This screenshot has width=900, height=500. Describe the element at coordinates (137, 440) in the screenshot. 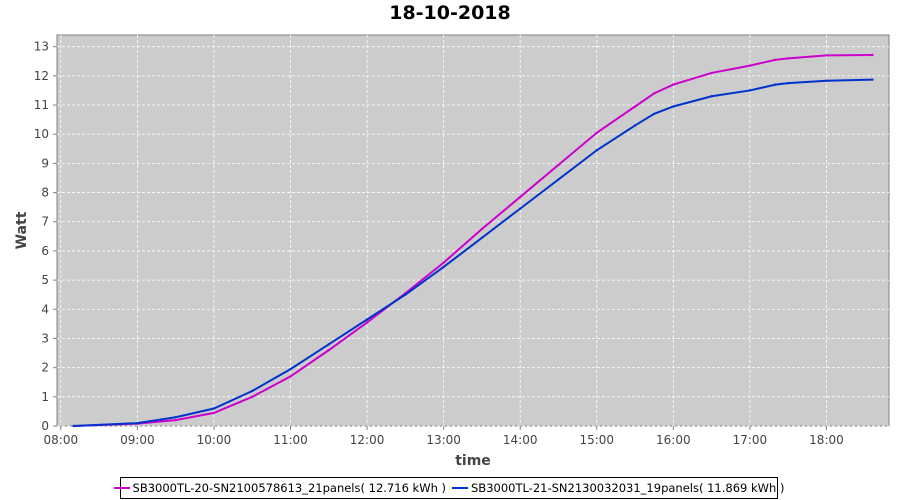

I see `x-tick-label: 09:00` at that location.